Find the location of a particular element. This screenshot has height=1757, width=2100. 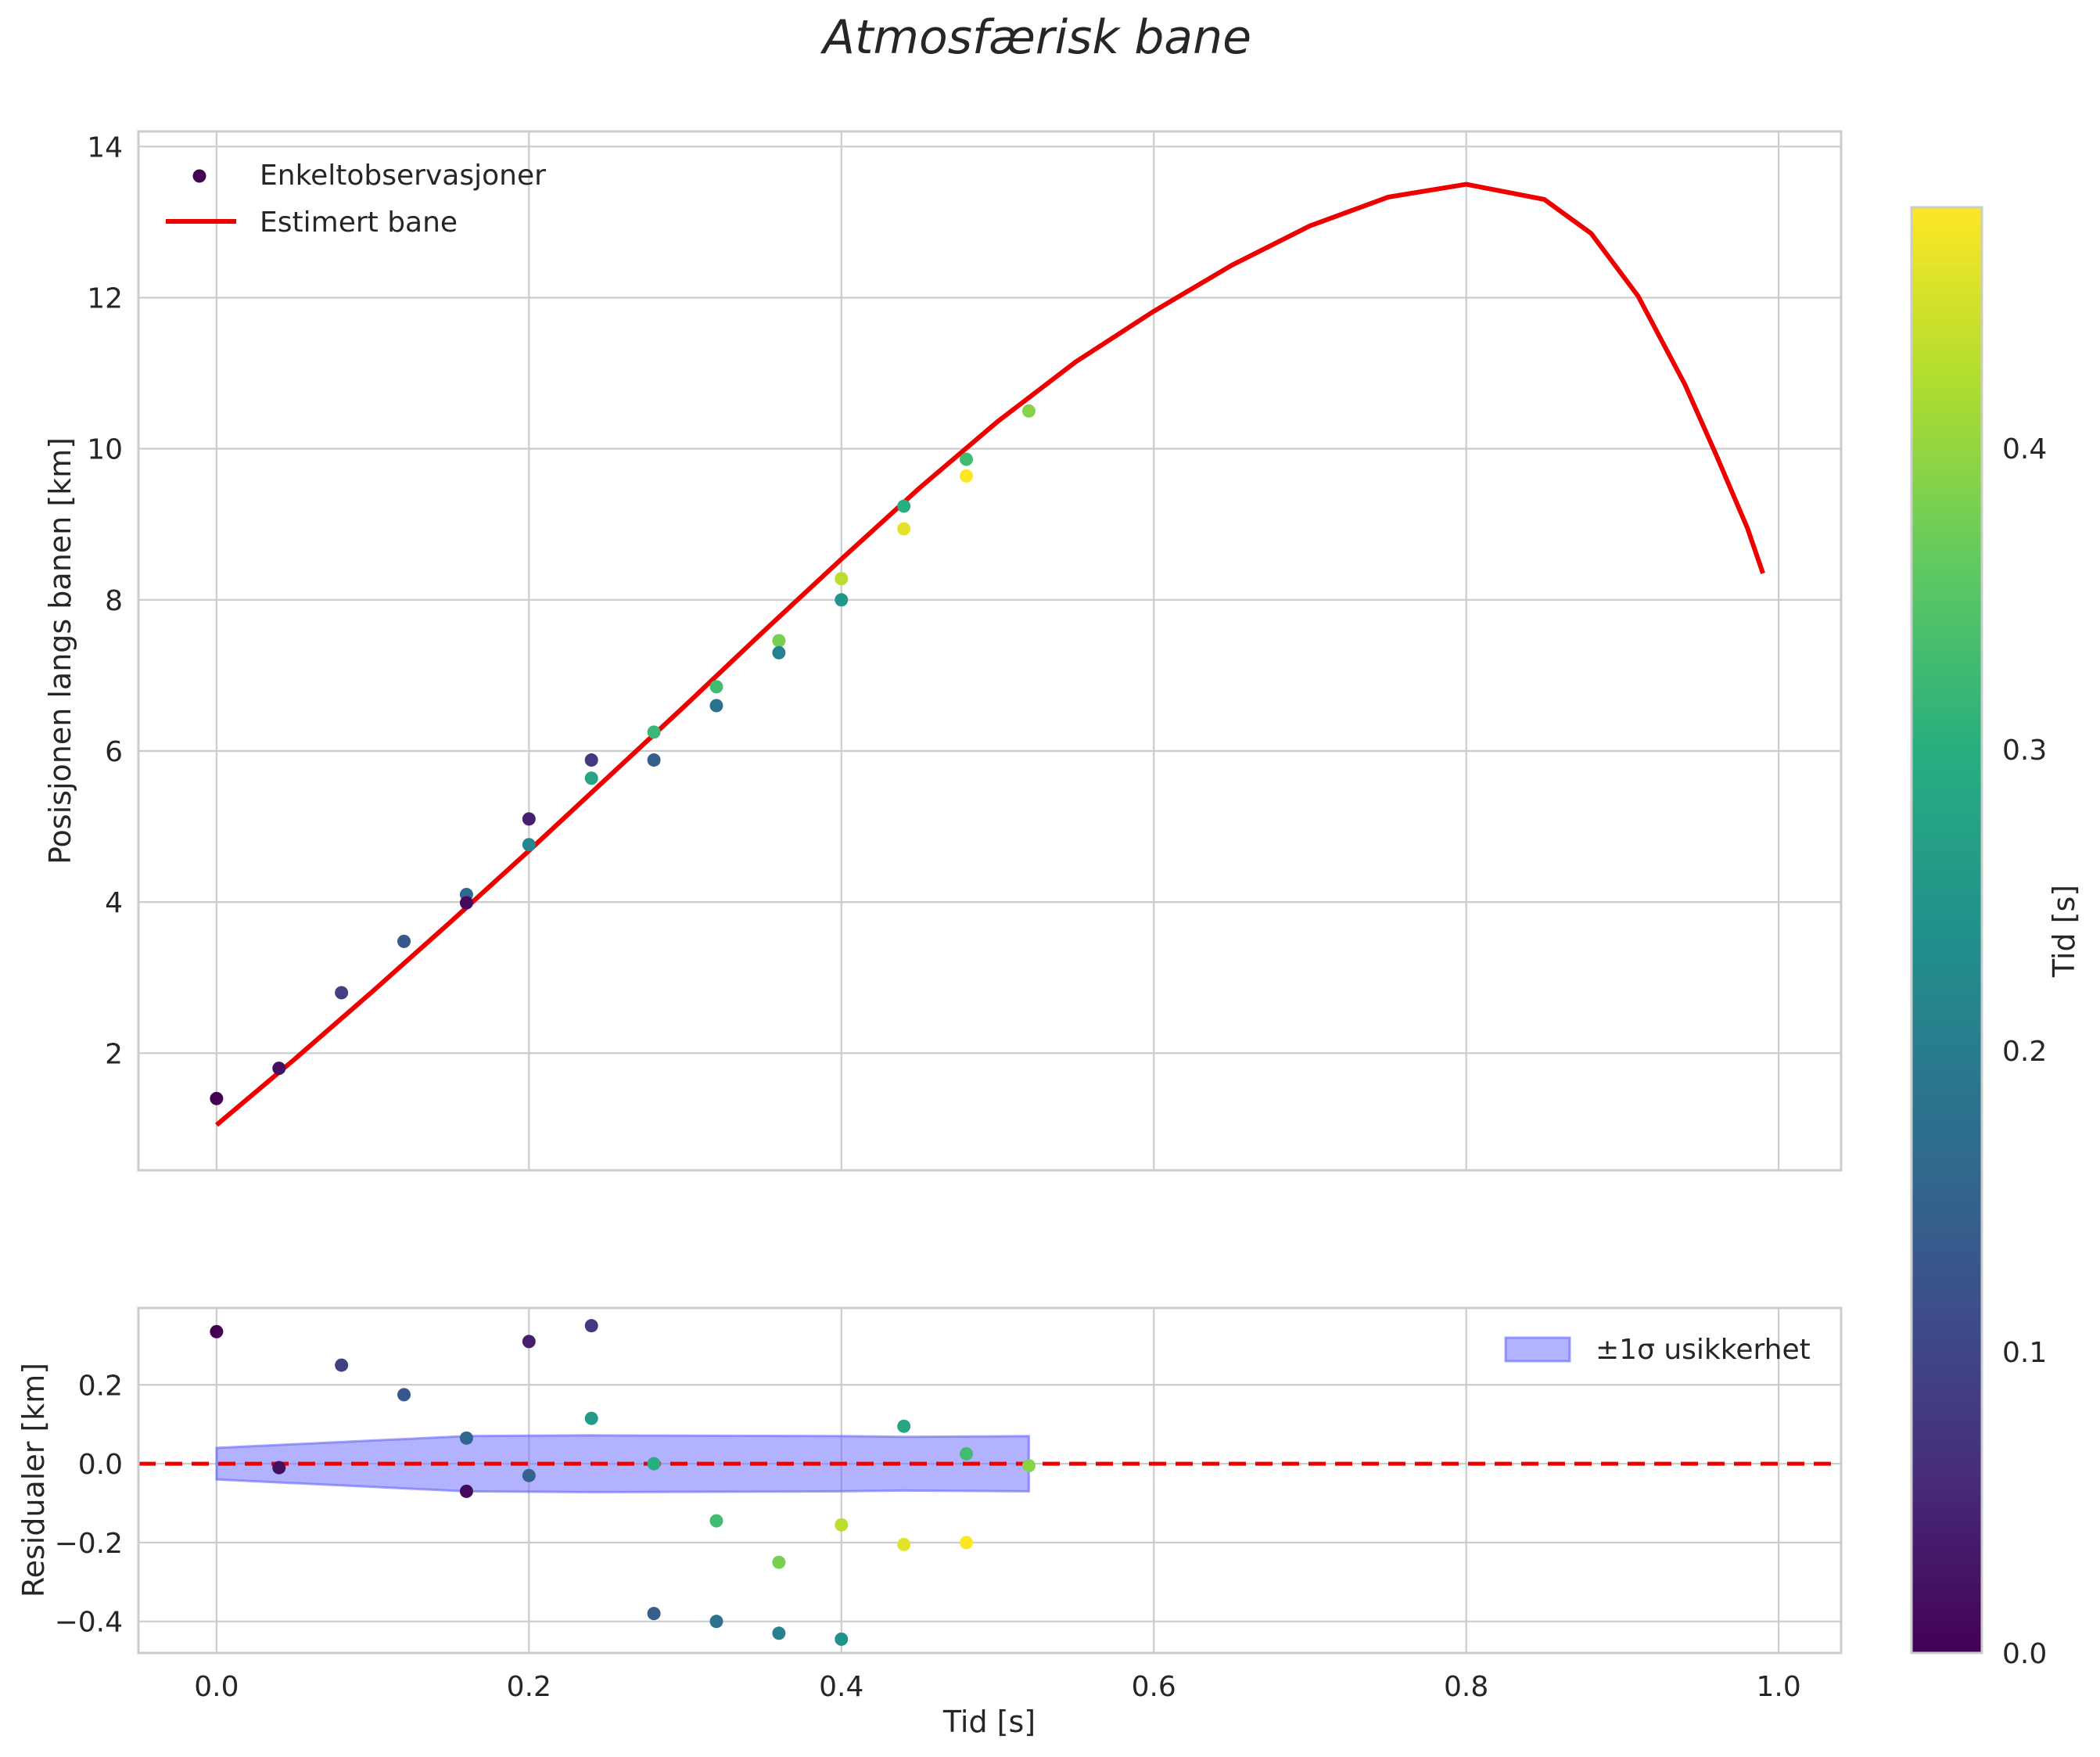

legend-label-observations: Enkeltobservasjoner is located at coordinates (403, 176).